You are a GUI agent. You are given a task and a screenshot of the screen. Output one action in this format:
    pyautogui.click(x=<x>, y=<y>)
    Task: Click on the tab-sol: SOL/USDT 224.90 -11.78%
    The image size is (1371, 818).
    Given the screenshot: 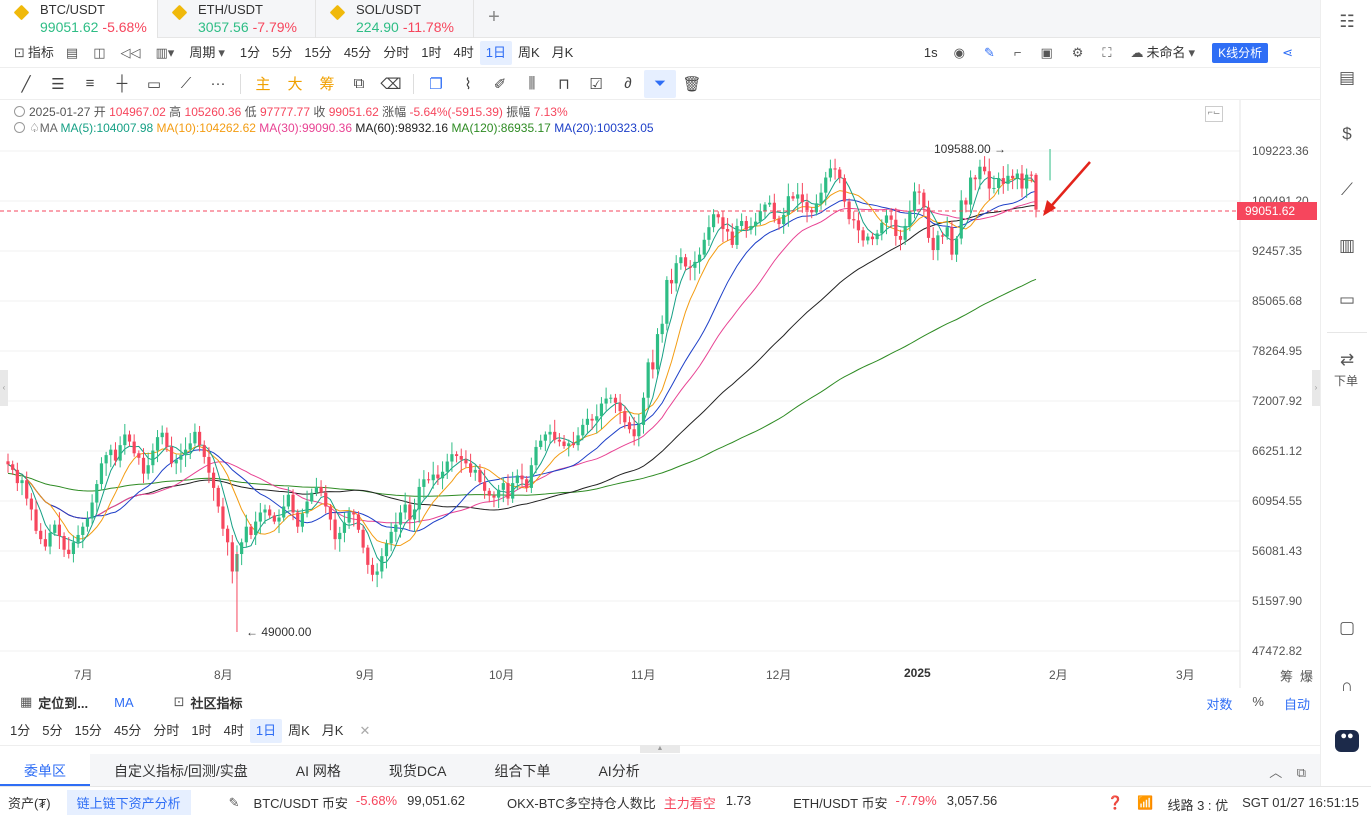 What is the action you would take?
    pyautogui.click(x=395, y=19)
    